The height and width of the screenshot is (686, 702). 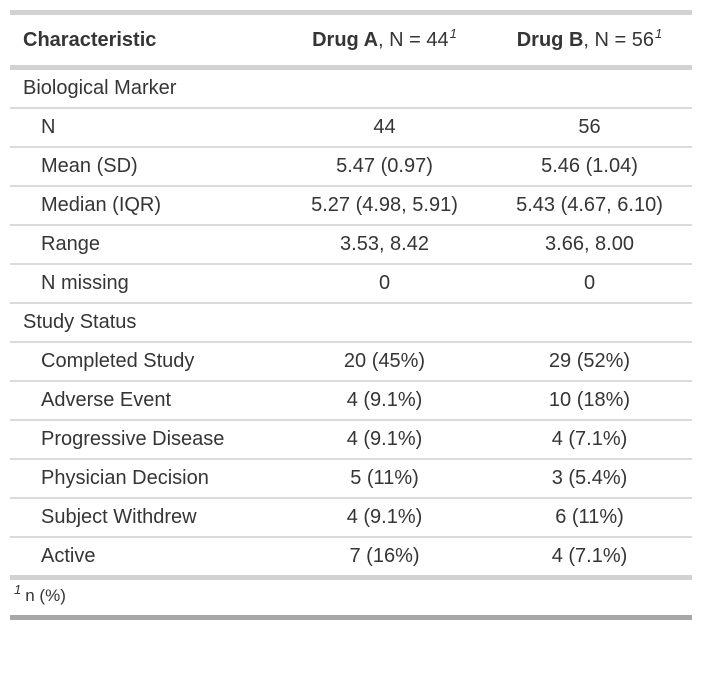 I want to click on row-label: Completed Study, so click(x=146, y=361).